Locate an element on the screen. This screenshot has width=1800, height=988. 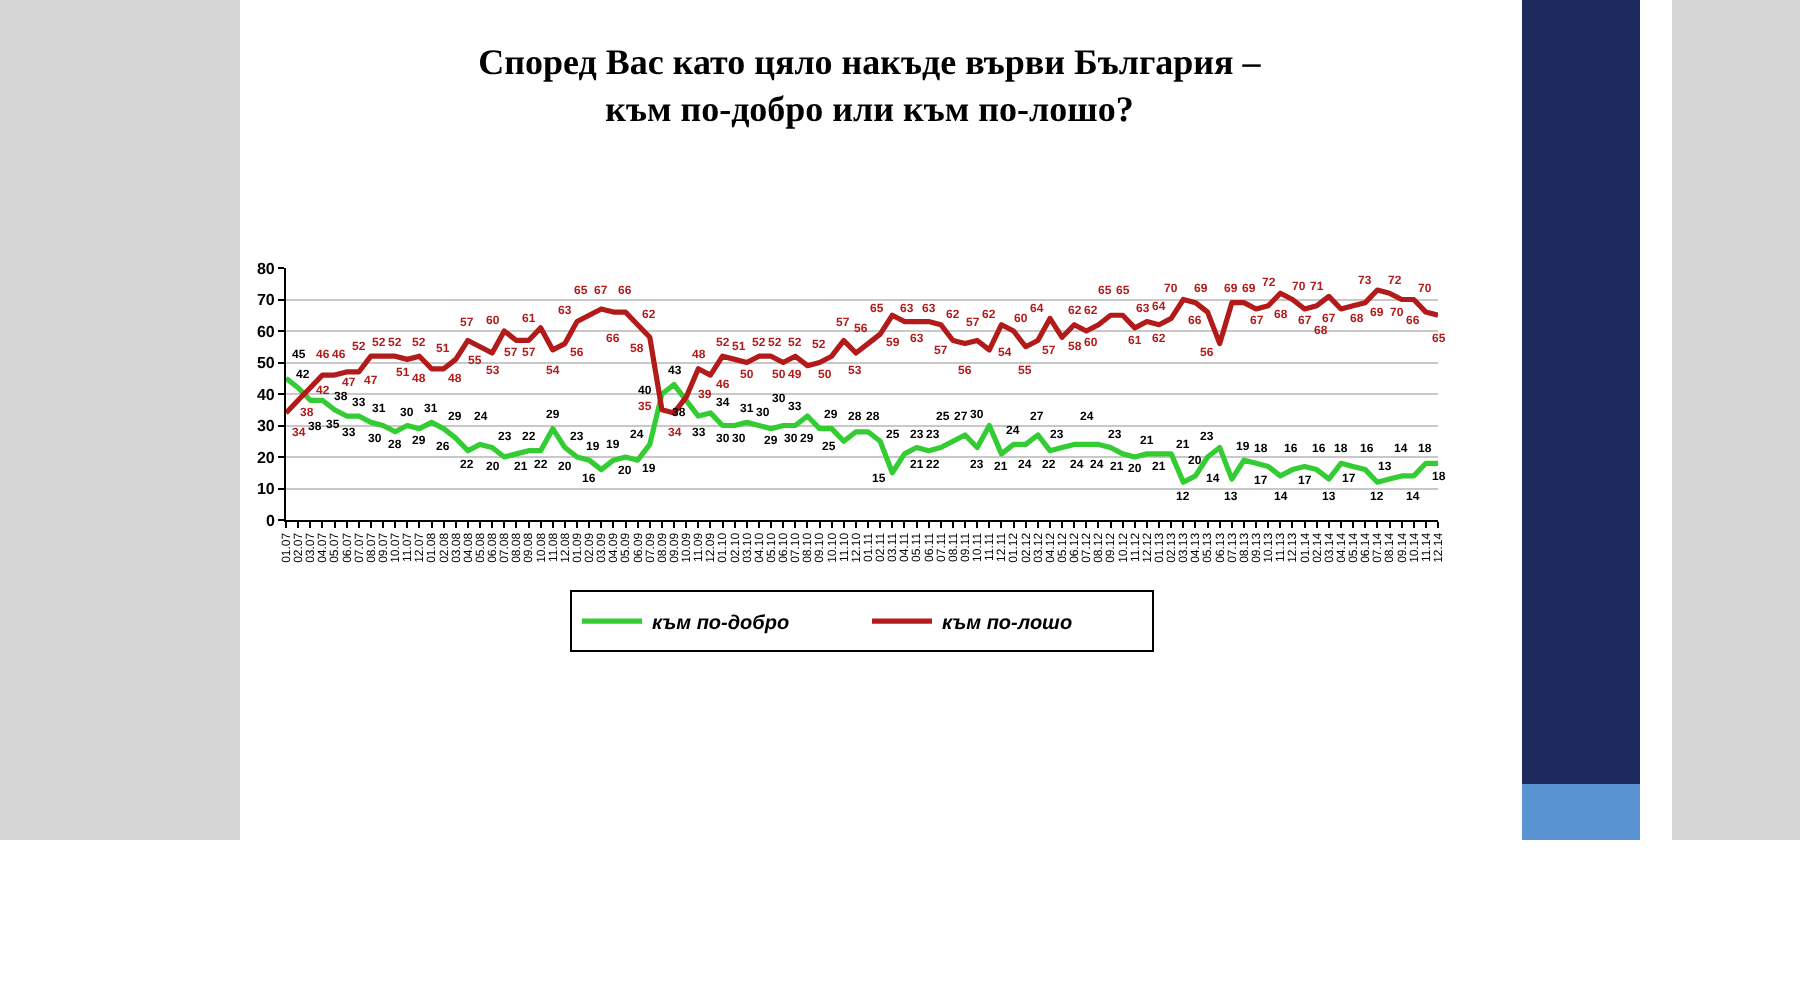
y-tick-label: 50 is located at coordinates (266, 363).